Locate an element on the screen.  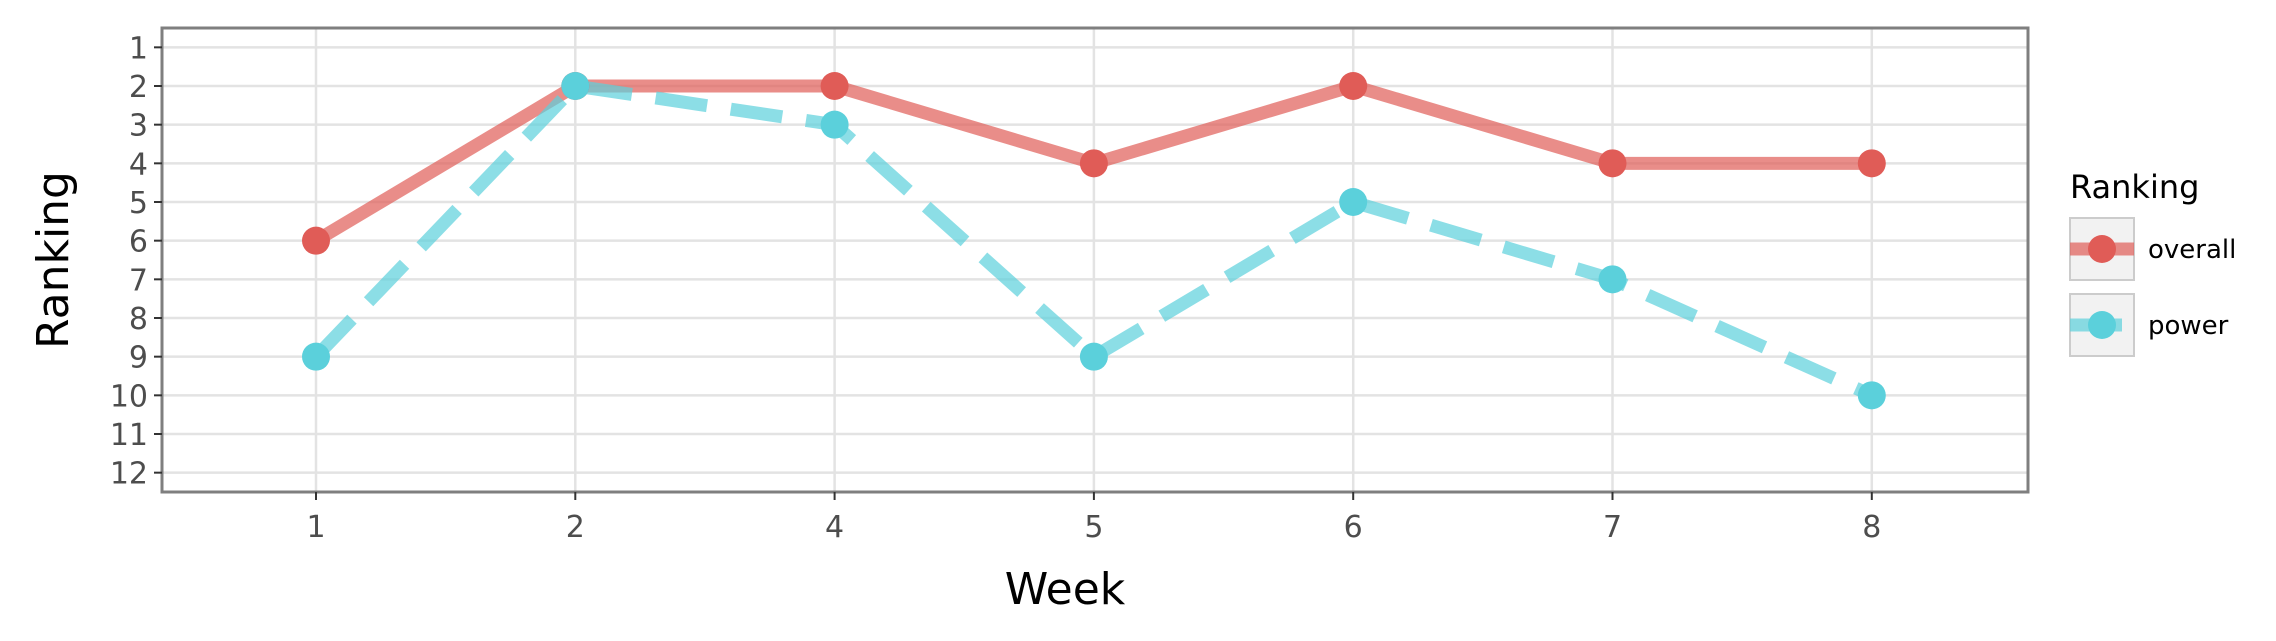
legend-items: overall power is located at coordinates (2152, 287).